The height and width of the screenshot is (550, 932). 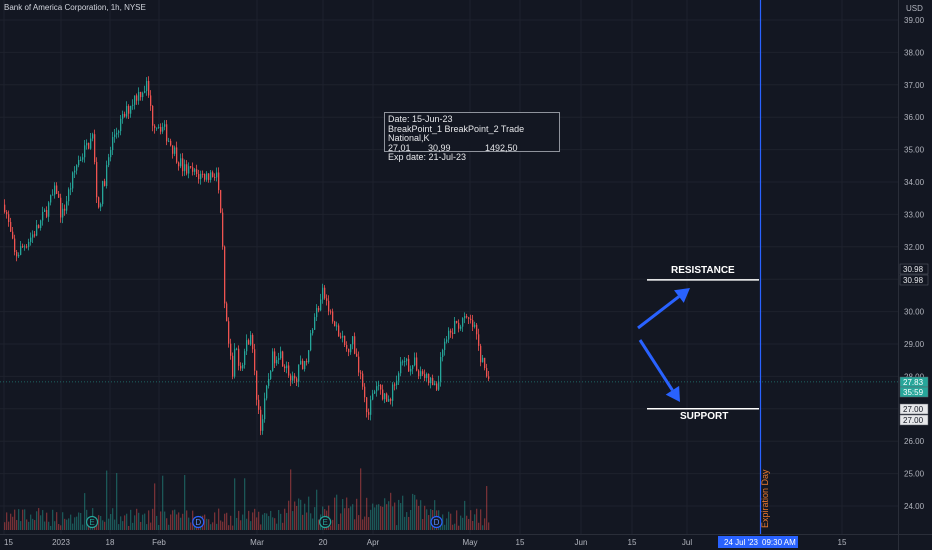 What do you see at coordinates (914, 312) in the screenshot?
I see `price-tick-label: 30.00` at bounding box center [914, 312].